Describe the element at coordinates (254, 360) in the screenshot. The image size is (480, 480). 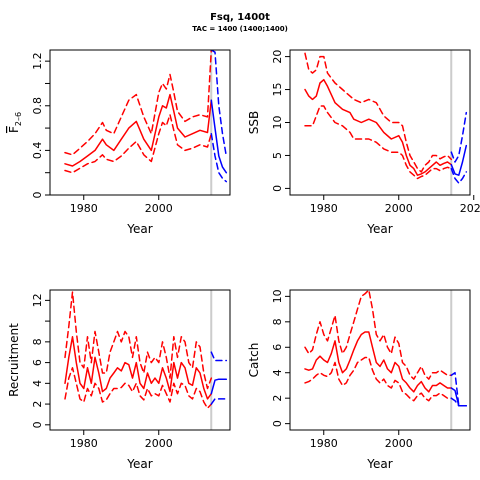
I see `y-axis-label: Catch` at that location.